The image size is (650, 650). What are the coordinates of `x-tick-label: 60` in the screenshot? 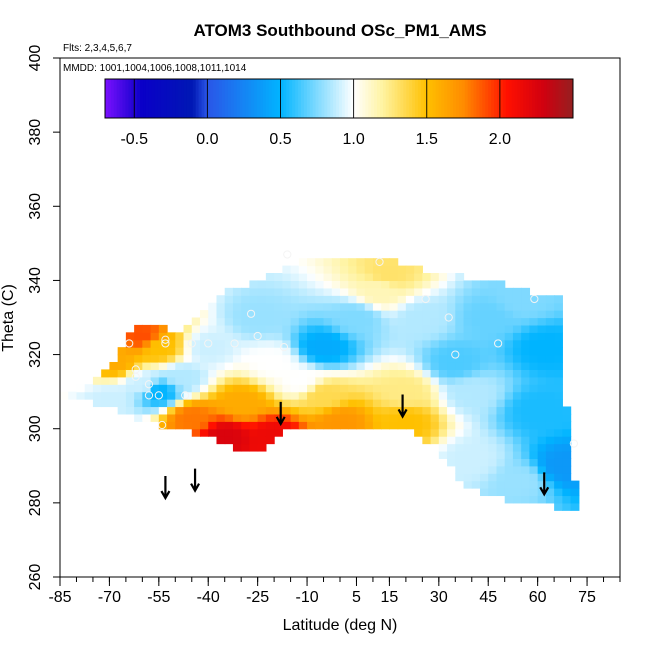 It's located at (538, 597).